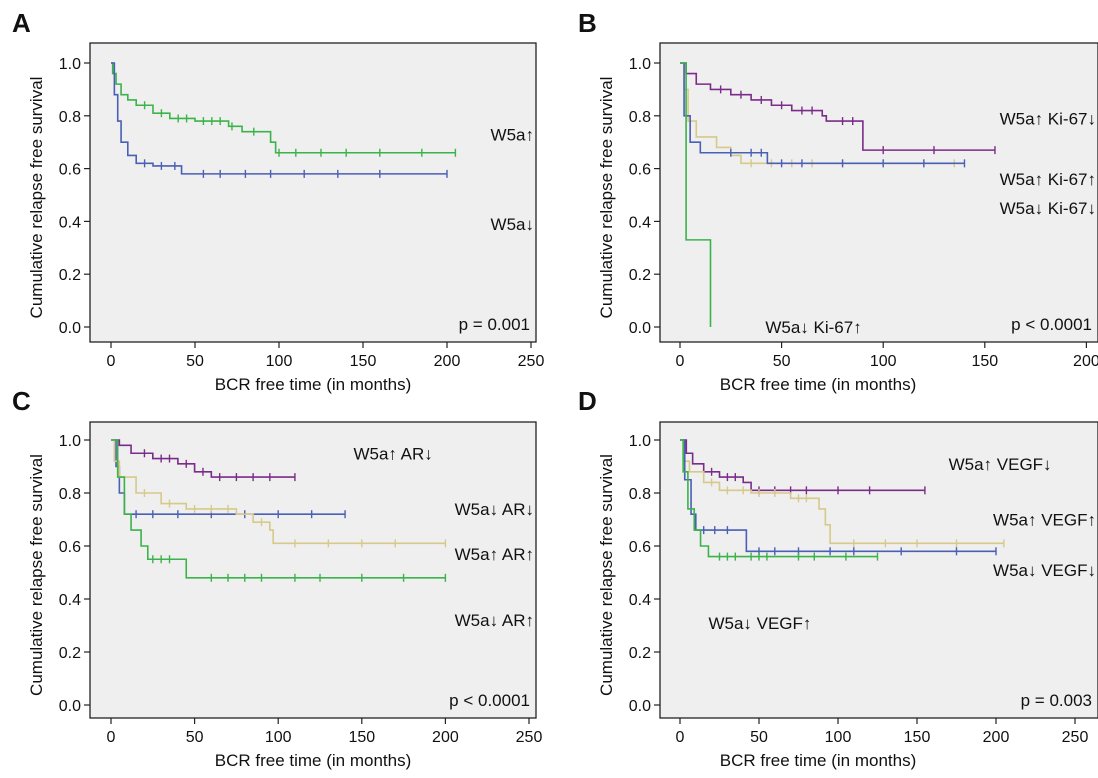 The height and width of the screenshot is (778, 1098). I want to click on series-label: W5a↑ AR↑, so click(494, 554).